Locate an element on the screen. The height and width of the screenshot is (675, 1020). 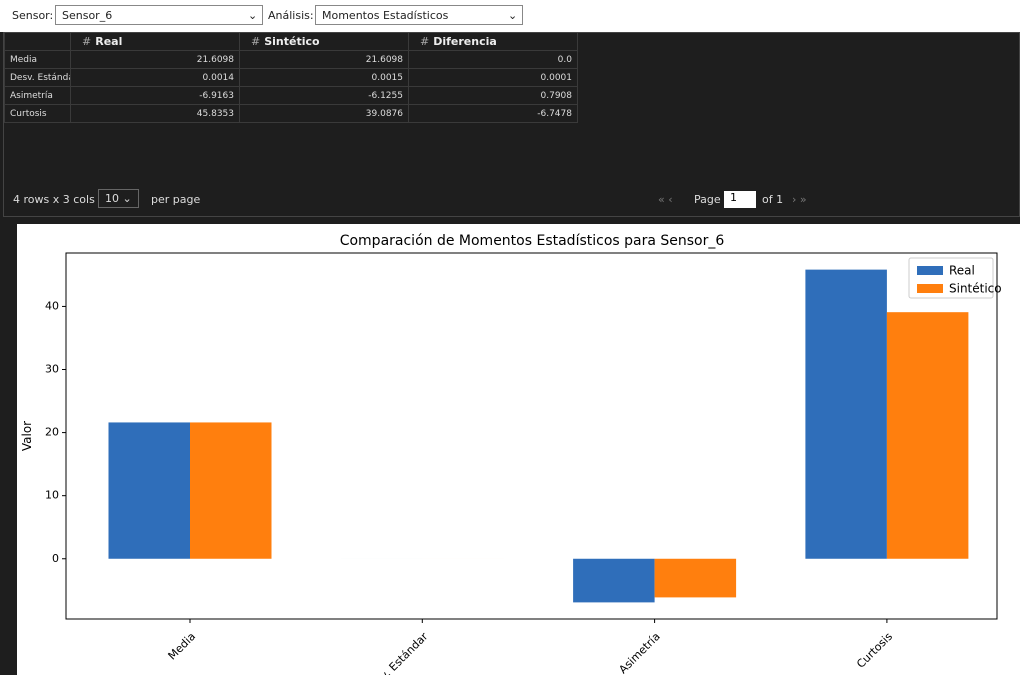
row-label: Curtosis is located at coordinates (37, 113).